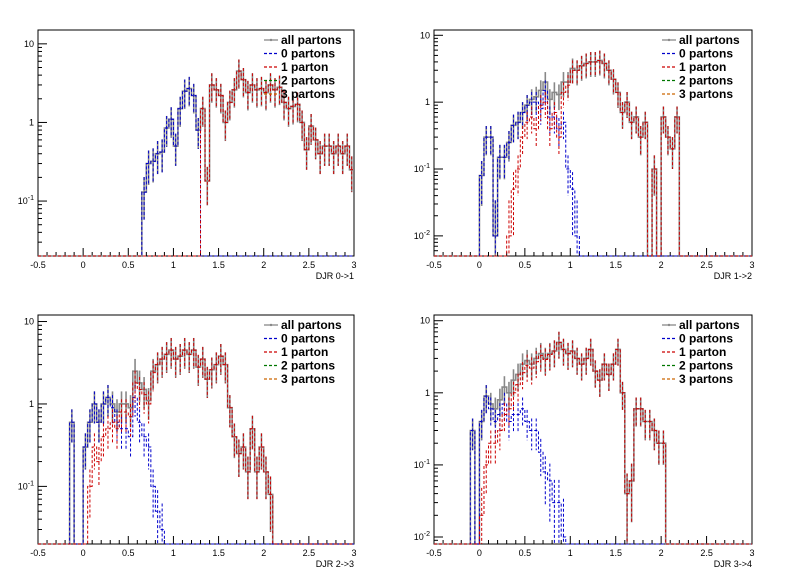 Image resolution: width=796 pixels, height=572 pixels. What do you see at coordinates (733, 564) in the screenshot?
I see `x-axis-title: DJR 3->4` at bounding box center [733, 564].